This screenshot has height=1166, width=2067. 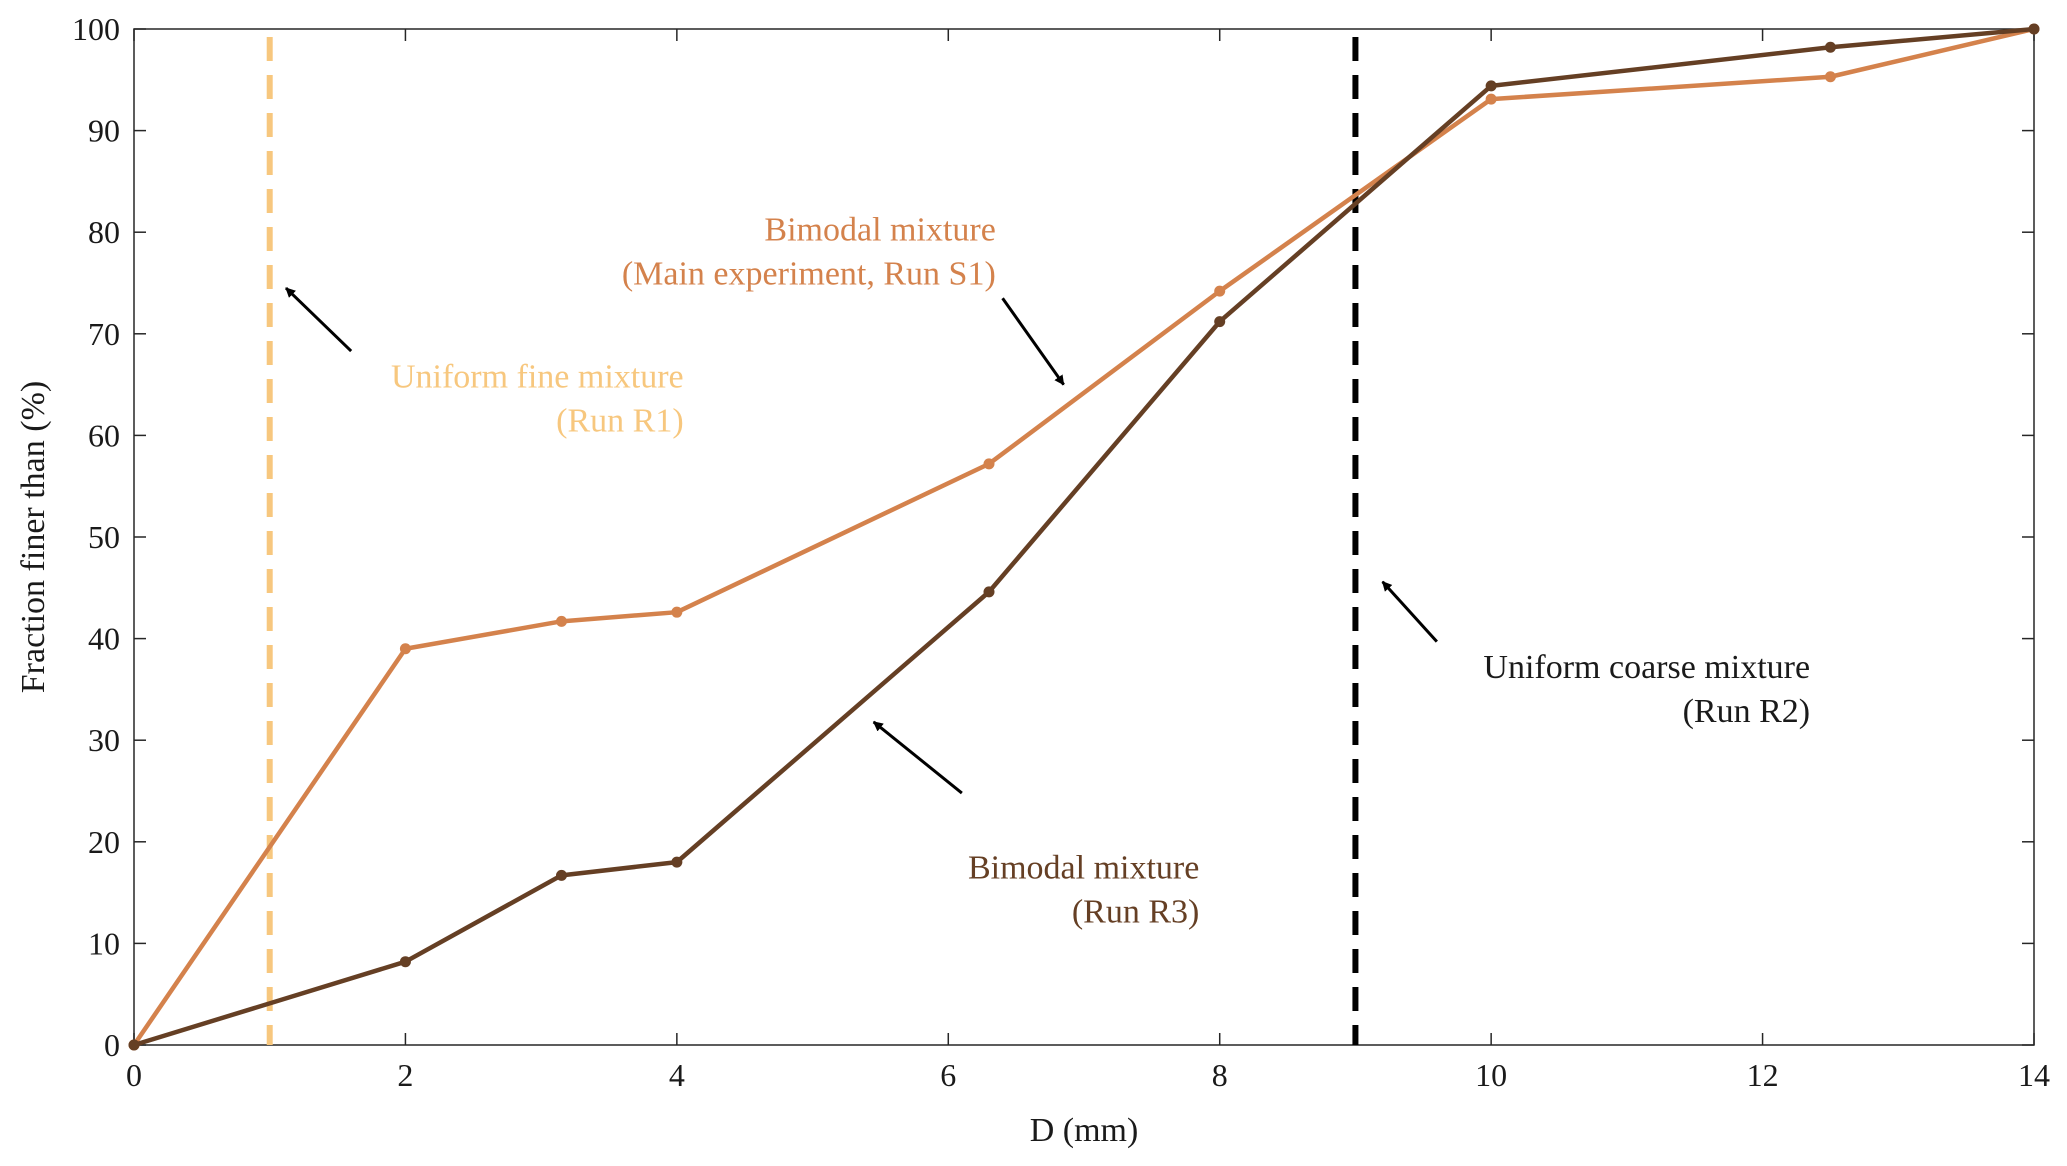 I want to click on y-axis-title: Fraction finer than (%), so click(x=33, y=537).